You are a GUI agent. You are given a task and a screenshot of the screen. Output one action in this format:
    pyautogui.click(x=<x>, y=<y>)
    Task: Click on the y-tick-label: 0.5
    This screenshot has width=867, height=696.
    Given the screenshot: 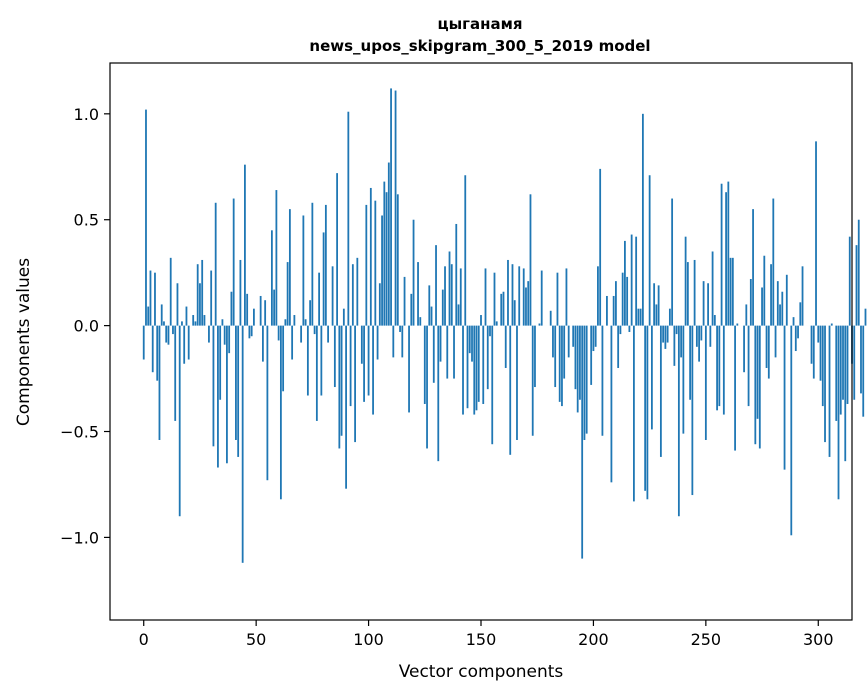 What is the action you would take?
    pyautogui.click(x=86, y=220)
    